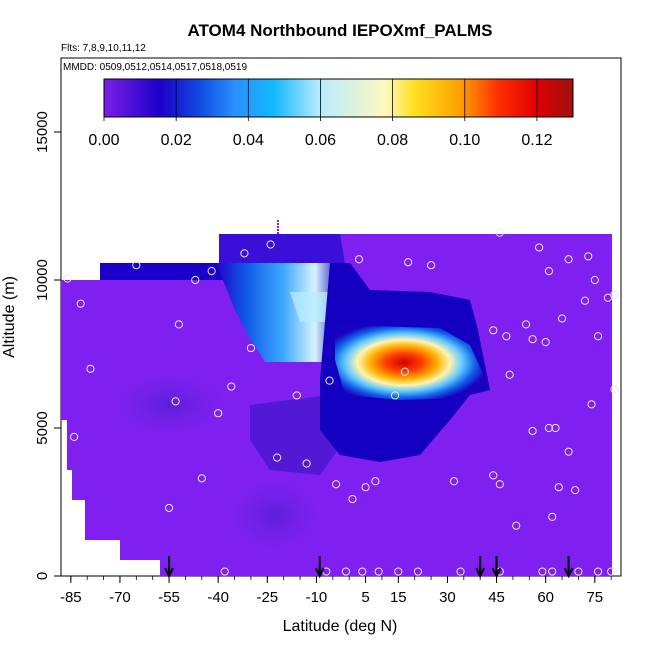 Image resolution: width=650 pixels, height=650 pixels. I want to click on y-tick-label: 0, so click(42, 576).